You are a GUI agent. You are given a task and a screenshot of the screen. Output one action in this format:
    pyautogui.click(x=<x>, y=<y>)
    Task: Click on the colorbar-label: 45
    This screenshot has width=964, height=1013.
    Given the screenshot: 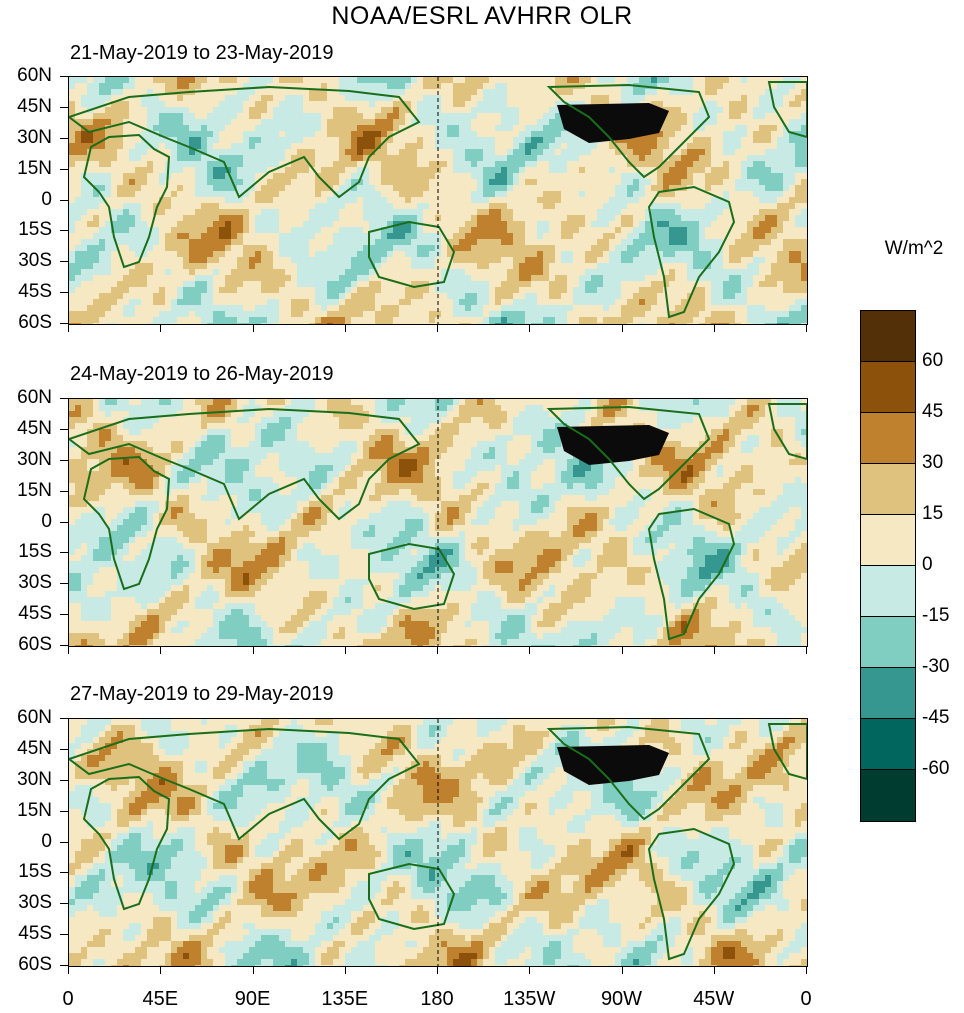 What is the action you would take?
    pyautogui.click(x=933, y=411)
    